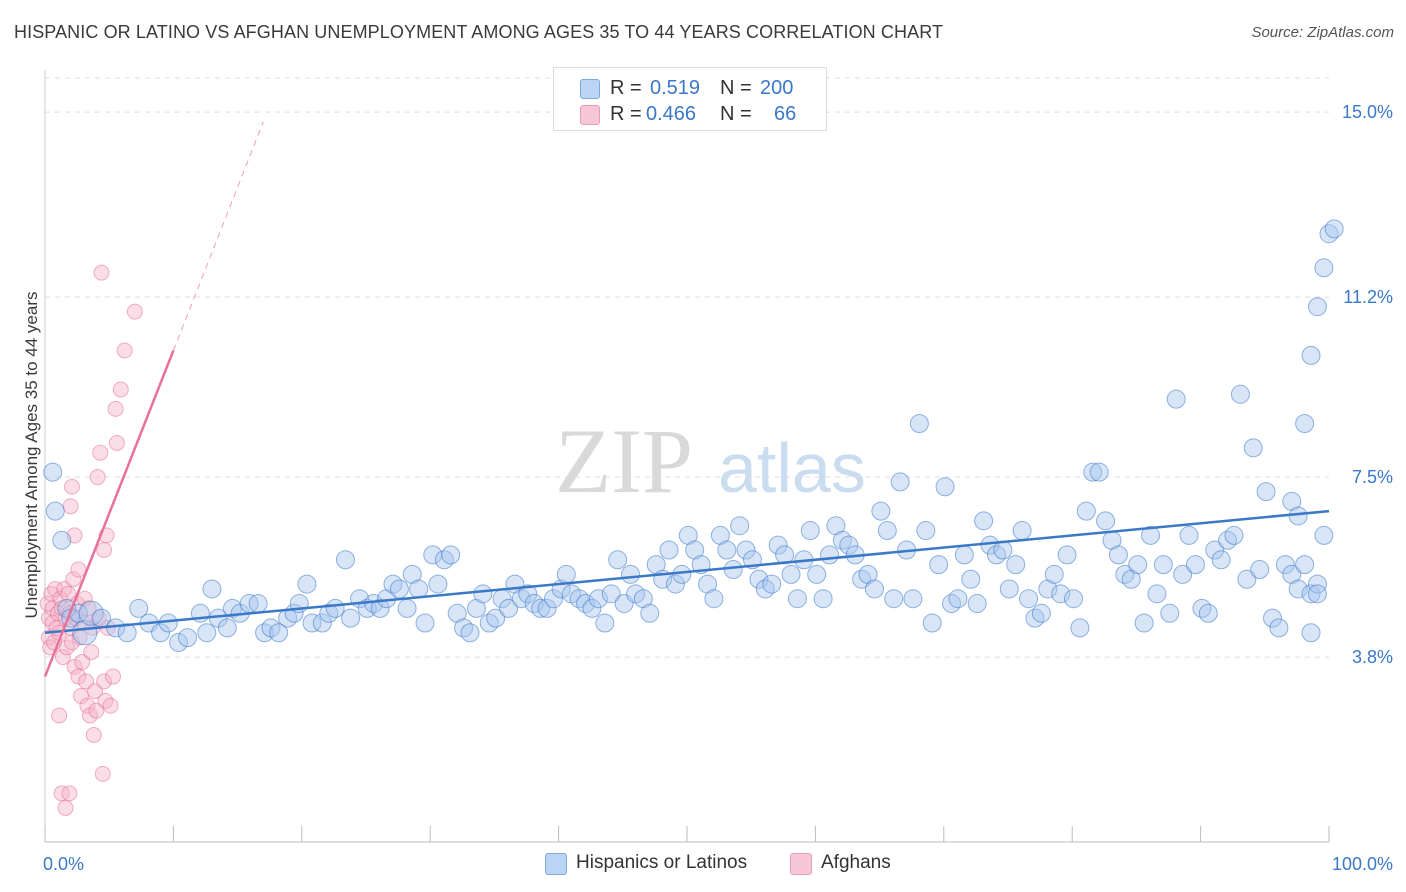  What do you see at coordinates (626, 88) in the screenshot?
I see `r-label: R =` at bounding box center [626, 88].